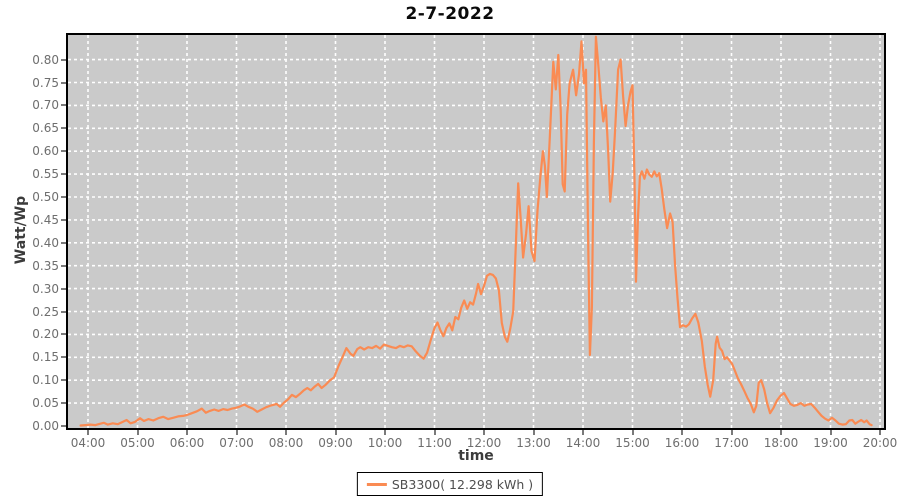  What do you see at coordinates (462, 484) in the screenshot?
I see `legend-label: SB3300( 12.298 kWh )` at bounding box center [462, 484].